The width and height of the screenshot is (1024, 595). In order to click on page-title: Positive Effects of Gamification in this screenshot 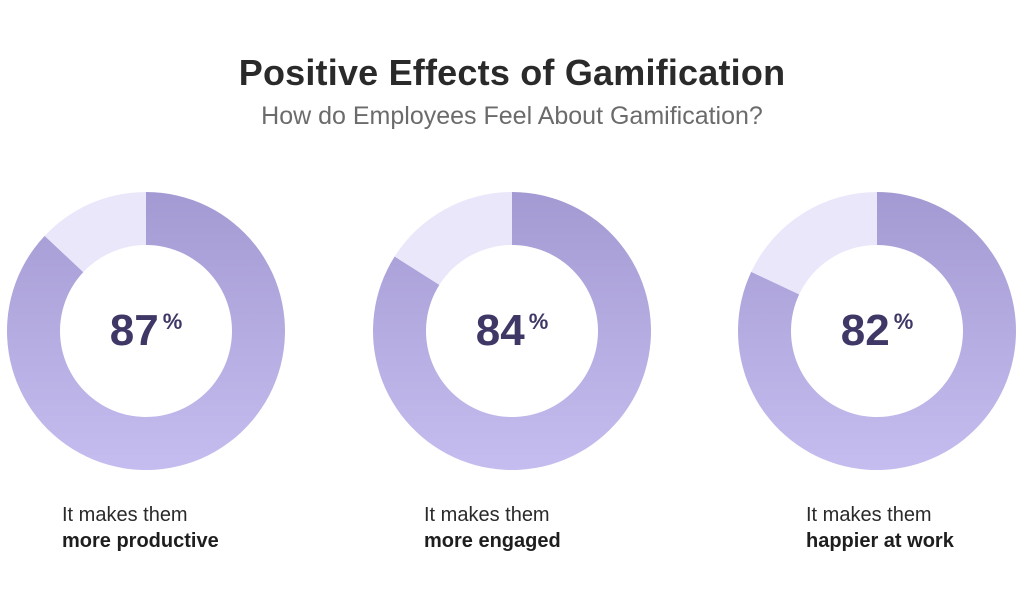, I will do `click(512, 72)`.